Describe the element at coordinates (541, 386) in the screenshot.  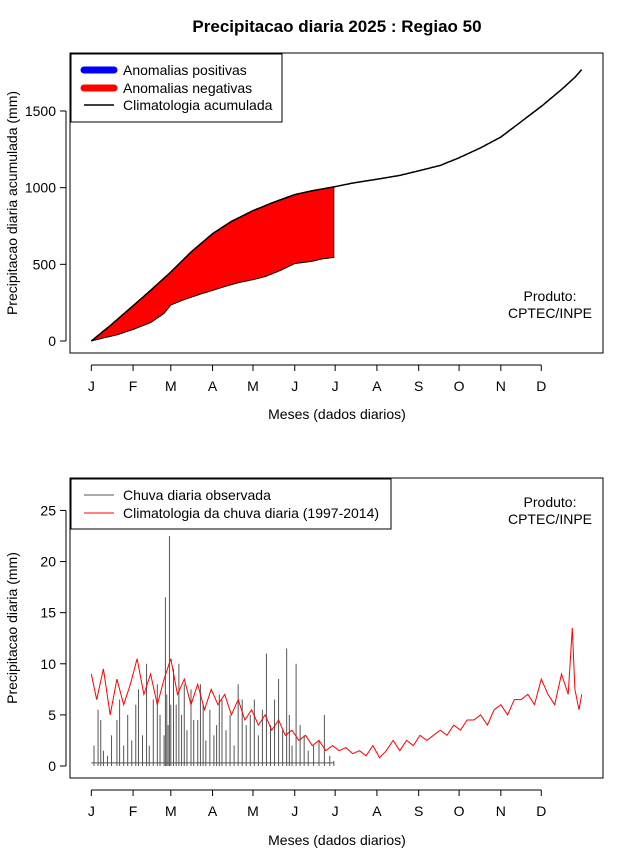
I see `accumulated-x-tick-label: D` at that location.